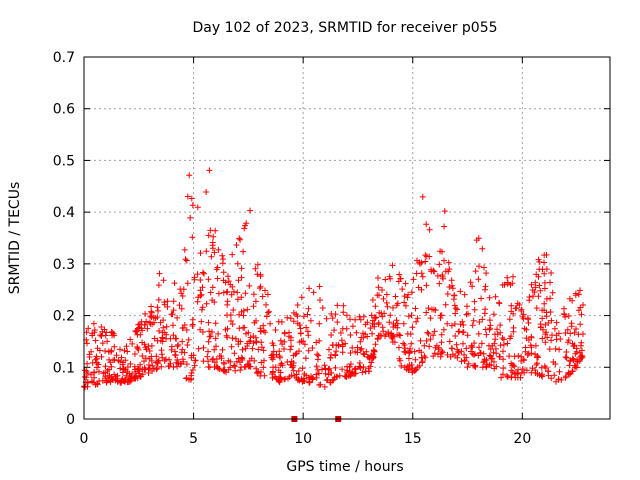 The width and height of the screenshot is (640, 480). I want to click on y-tick-label: 0.4, so click(64, 213).